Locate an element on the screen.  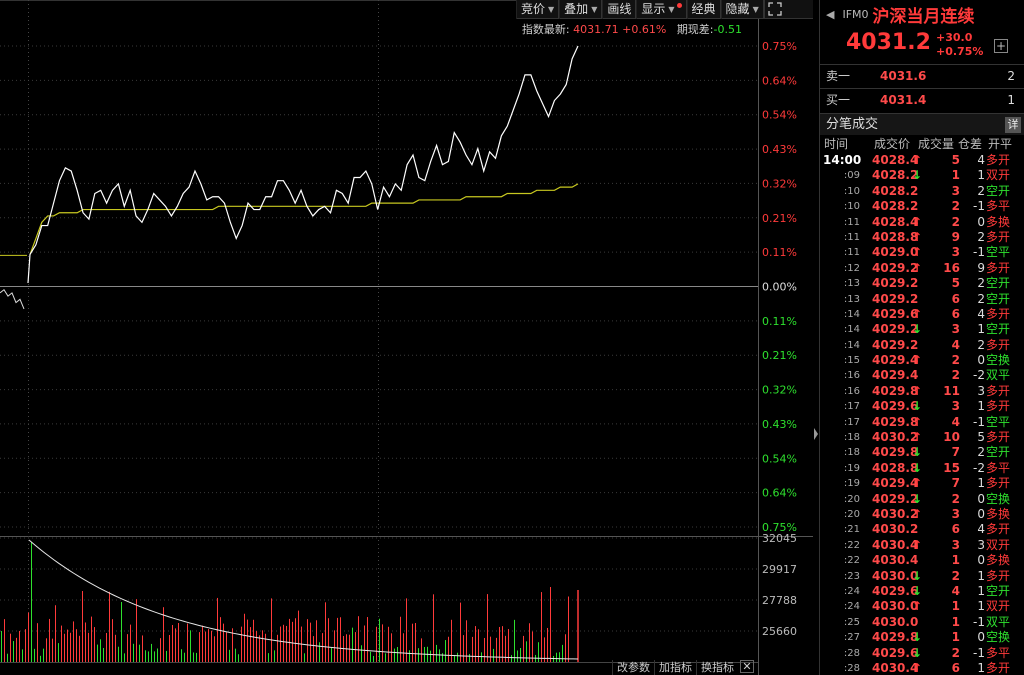
tick-volume: 5 is located at coordinates (955, 160).